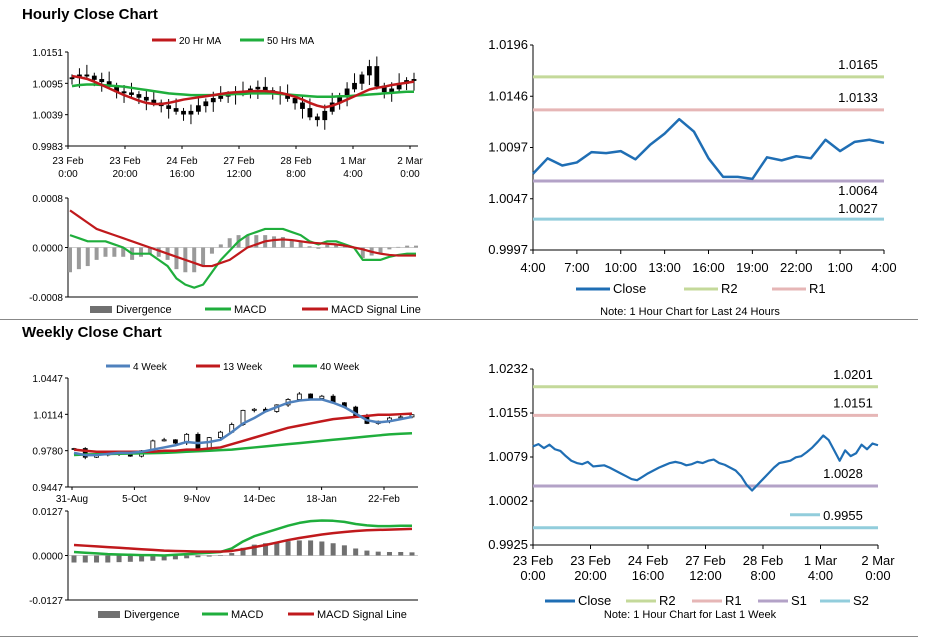 The height and width of the screenshot is (638, 928). Describe the element at coordinates (843, 473) in the screenshot. I see `level-1wk-s1-label: 1.0028` at that location.